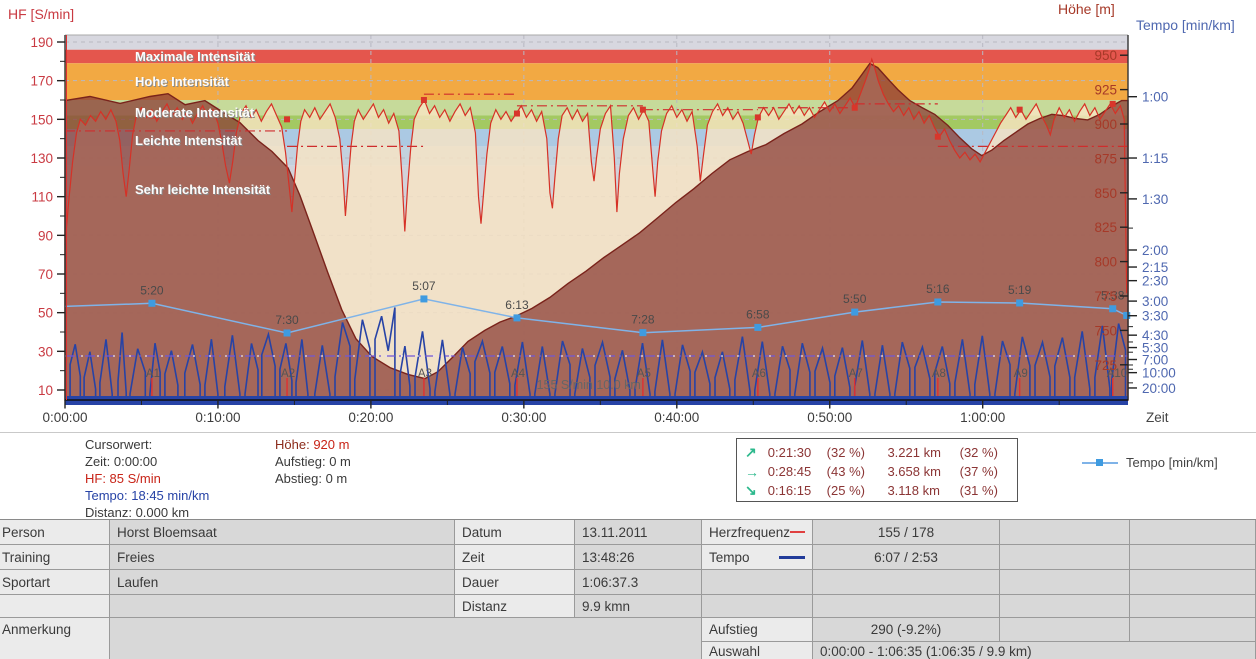  Describe the element at coordinates (757, 532) in the screenshot. I see `heartrate-label: Herzfrequenz` at that location.